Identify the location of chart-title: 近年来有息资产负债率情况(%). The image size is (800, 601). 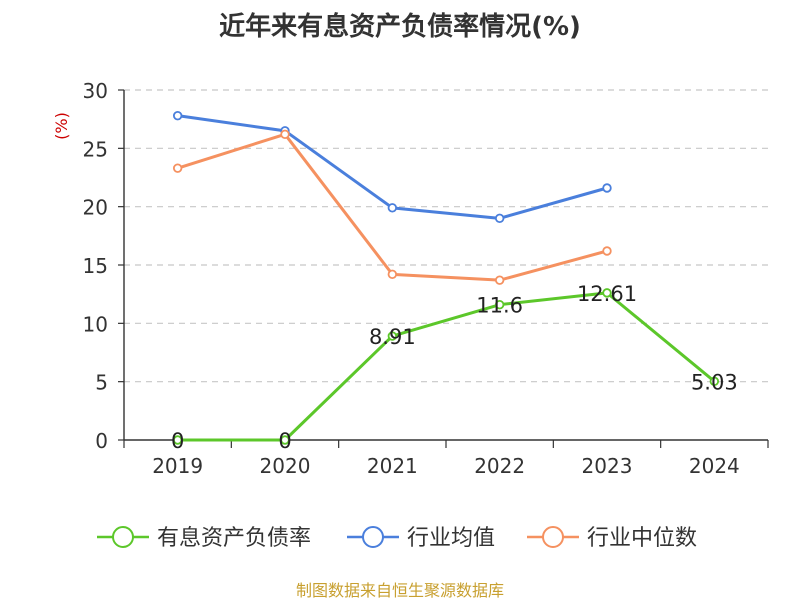
(400, 27).